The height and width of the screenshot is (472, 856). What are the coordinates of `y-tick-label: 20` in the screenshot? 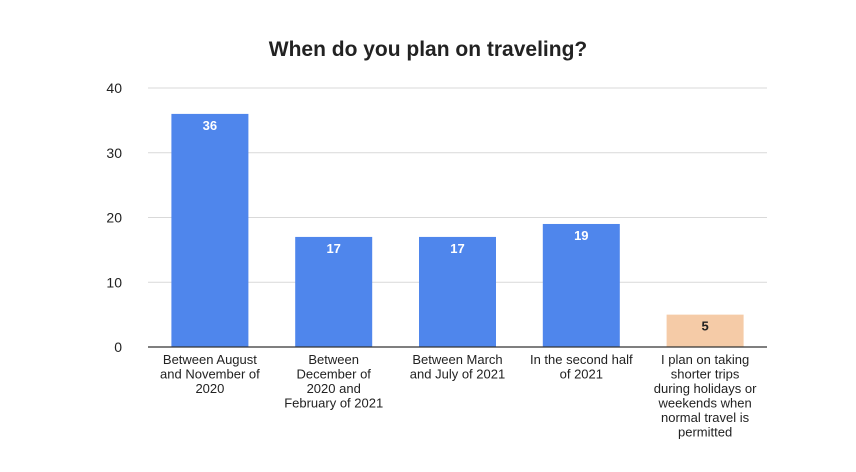 It's located at (114, 218).